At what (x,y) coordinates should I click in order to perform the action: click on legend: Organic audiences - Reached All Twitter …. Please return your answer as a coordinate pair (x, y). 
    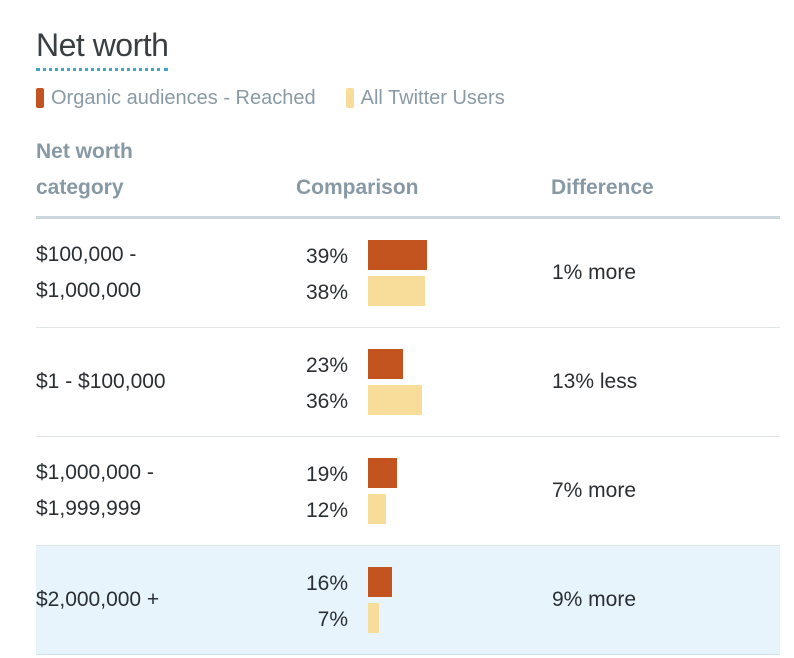
    Looking at the image, I should click on (285, 98).